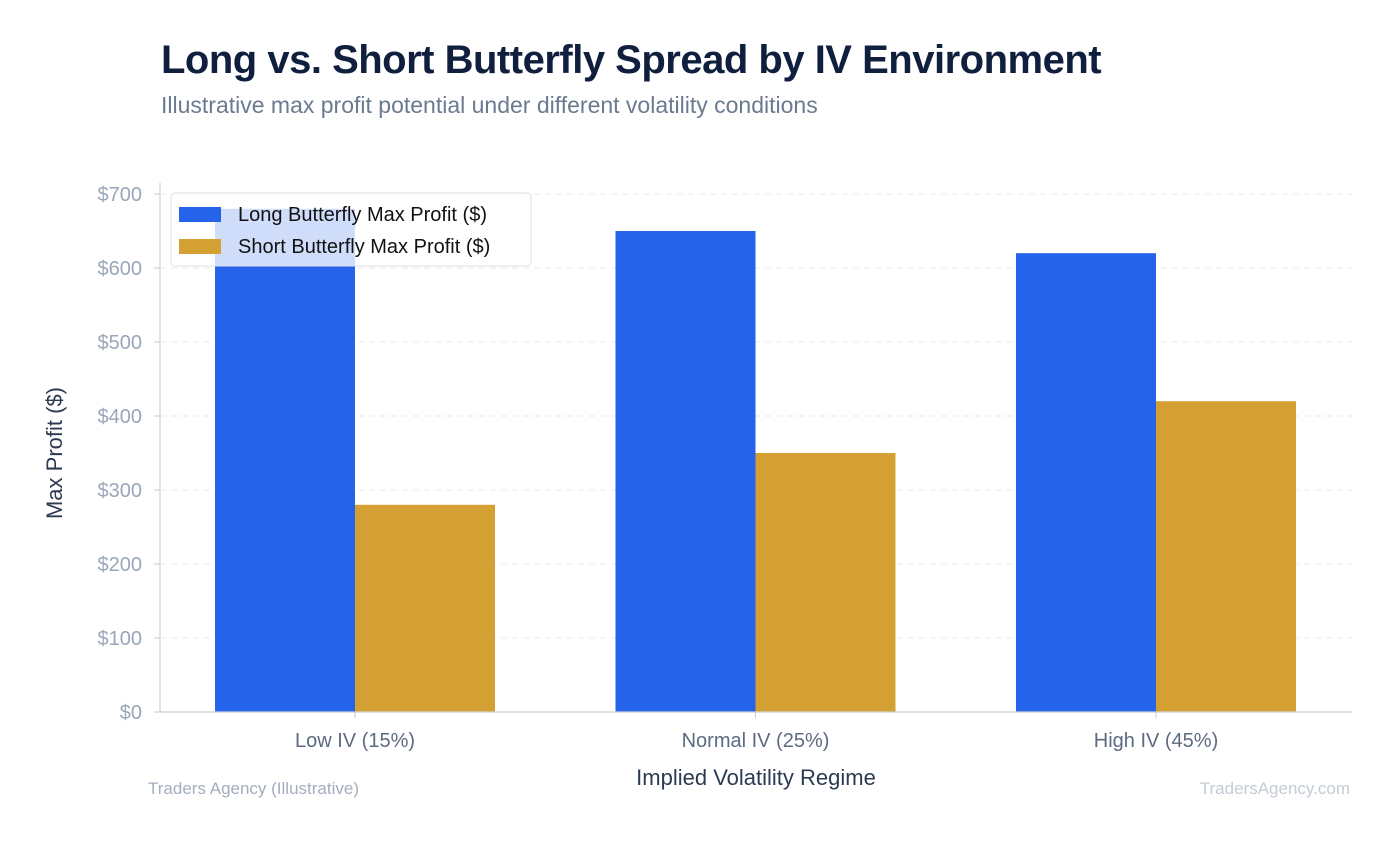  I want to click on legend-label: Long Butterfly Max Profit ($), so click(362, 215).